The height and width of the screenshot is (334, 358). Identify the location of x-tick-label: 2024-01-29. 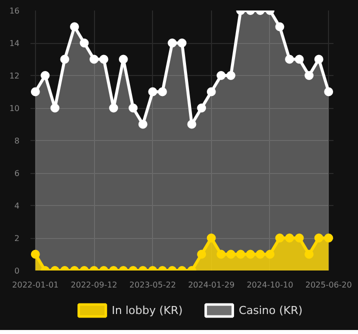
(211, 285).